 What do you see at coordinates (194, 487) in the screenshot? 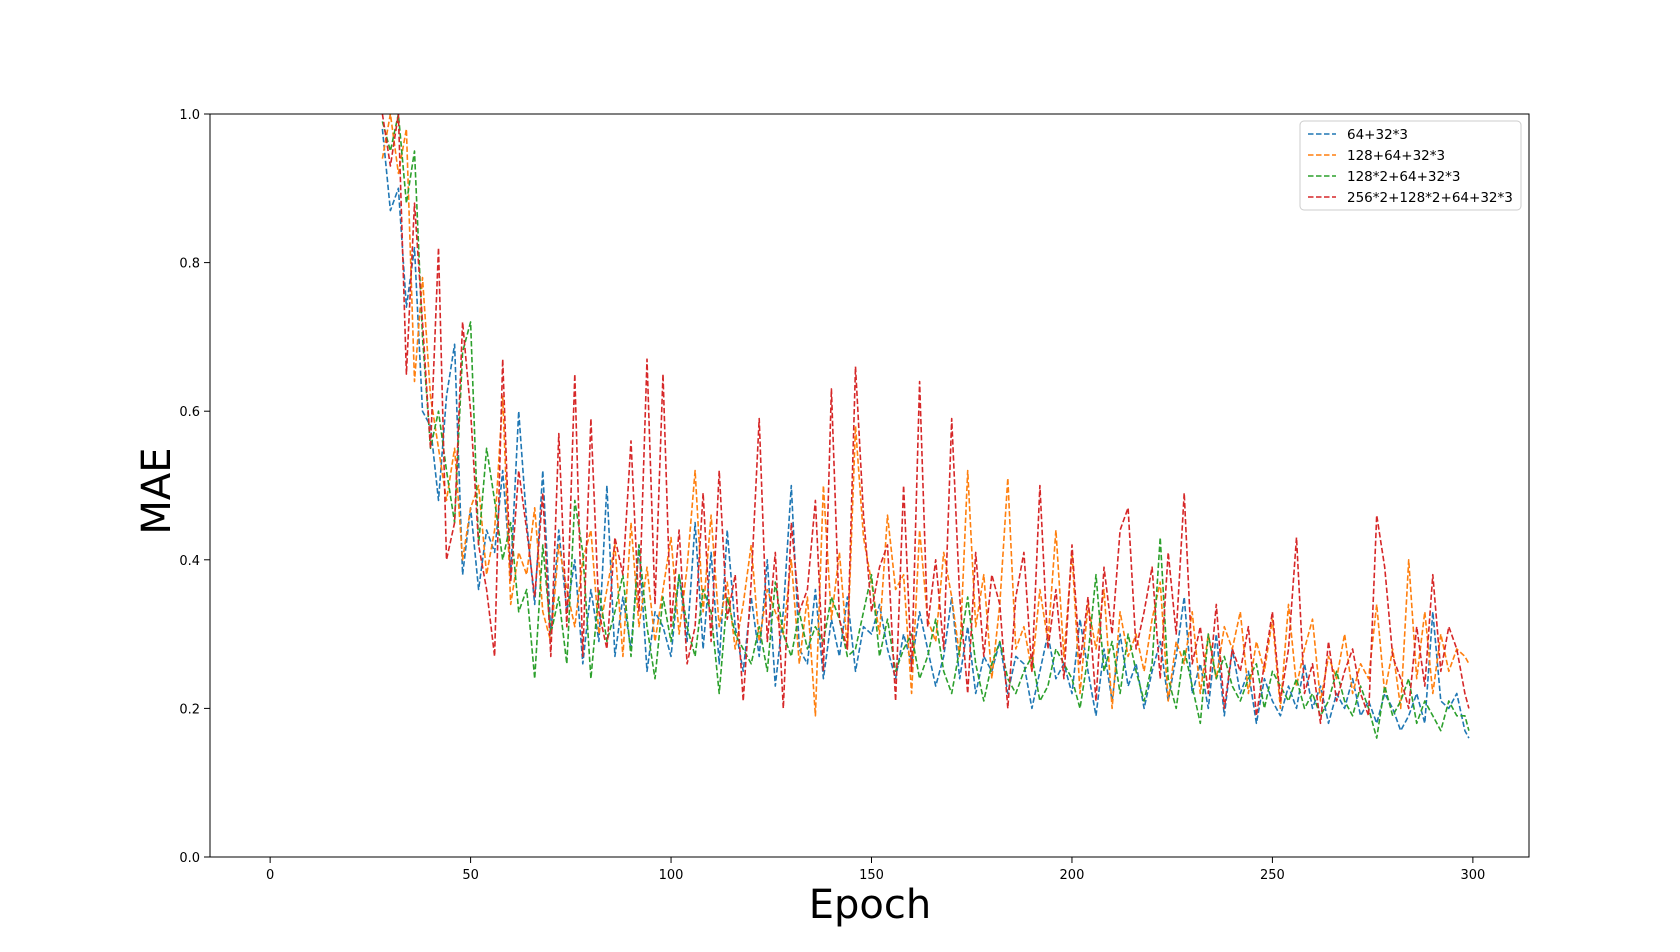
I see `y-axis: 0.0 0.2 0.4 0.6 0.8 1.0` at bounding box center [194, 487].